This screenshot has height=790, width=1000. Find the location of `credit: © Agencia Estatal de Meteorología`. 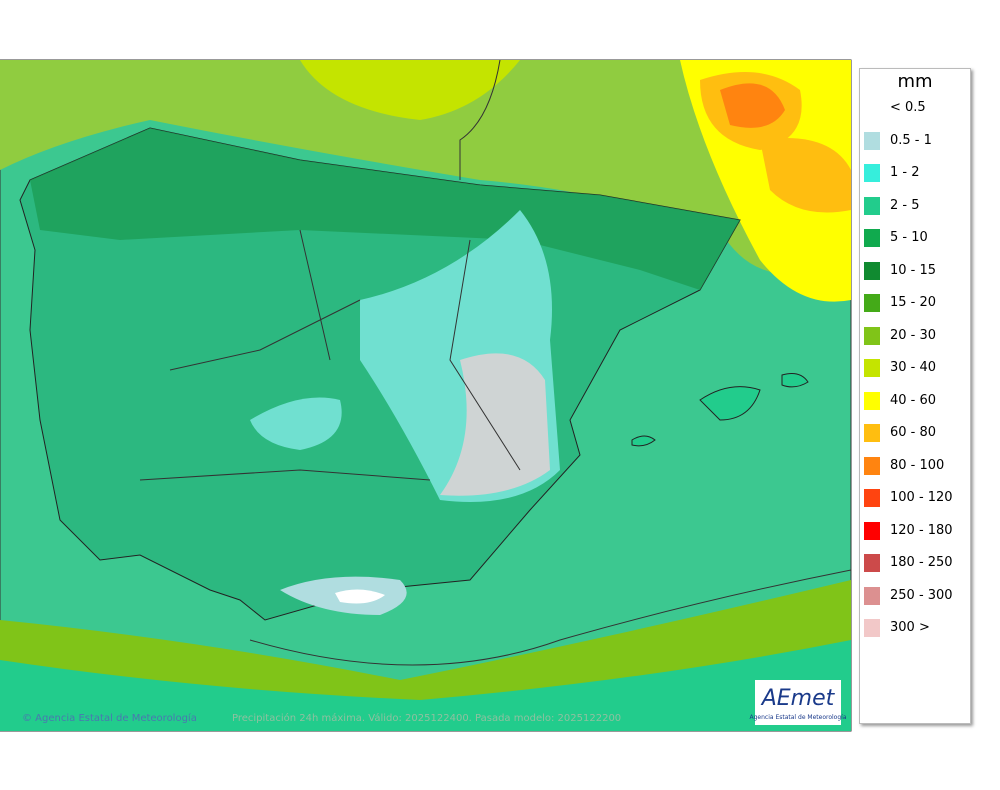

credit: © Agencia Estatal de Meteorología is located at coordinates (109, 718).